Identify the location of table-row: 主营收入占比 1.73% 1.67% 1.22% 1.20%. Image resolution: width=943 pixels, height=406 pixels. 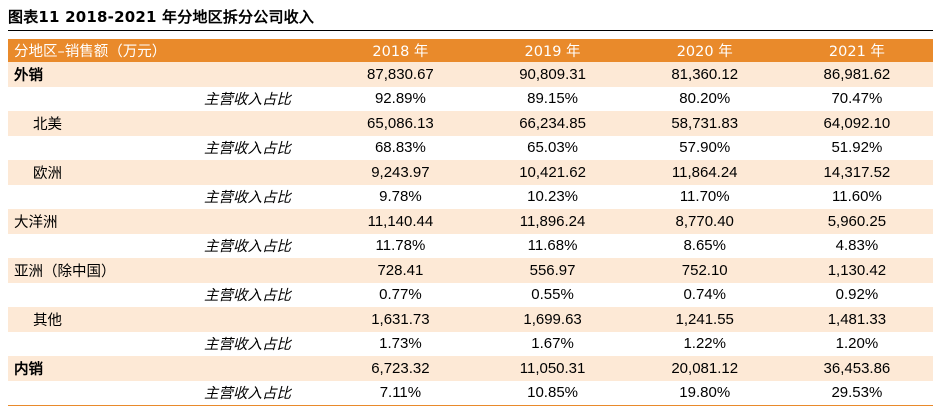
(470, 344).